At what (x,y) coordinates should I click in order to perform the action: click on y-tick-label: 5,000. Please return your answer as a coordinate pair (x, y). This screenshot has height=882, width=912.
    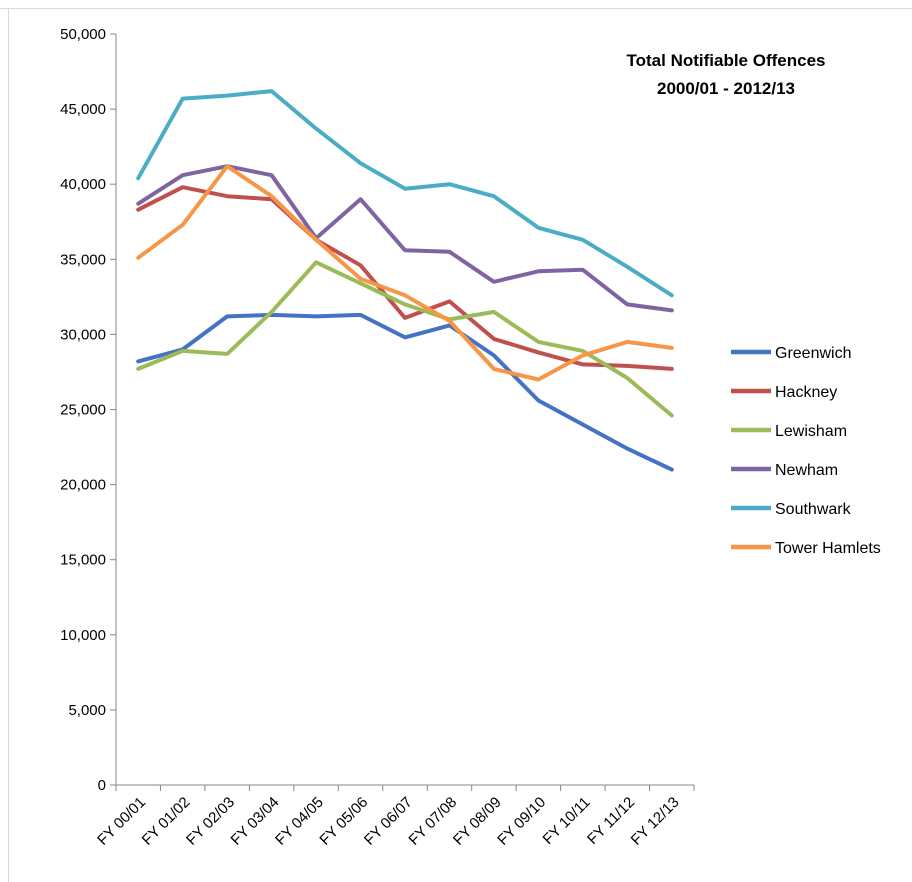
    Looking at the image, I should click on (87, 710).